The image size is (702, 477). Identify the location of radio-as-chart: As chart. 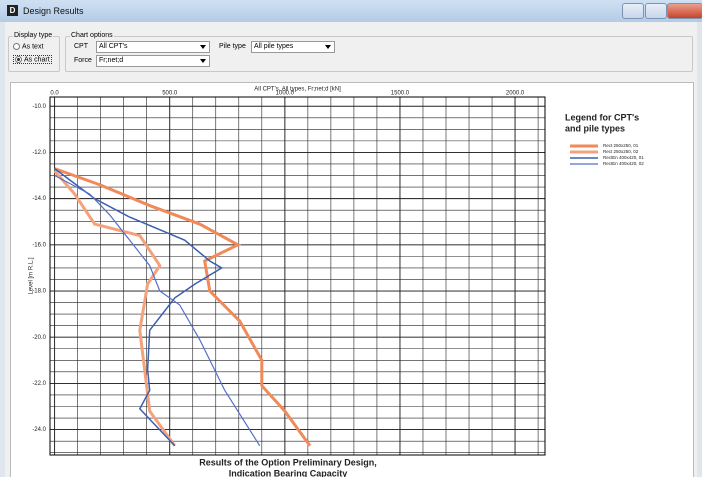
(32, 60).